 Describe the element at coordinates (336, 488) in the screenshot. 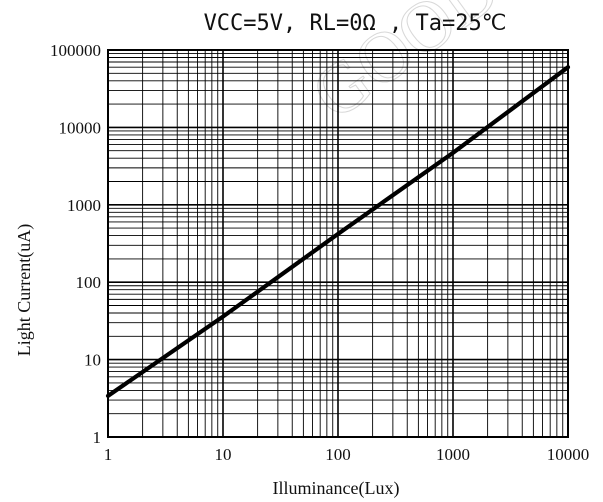

I see `x-axis-label: Illuminance(Lux)` at that location.